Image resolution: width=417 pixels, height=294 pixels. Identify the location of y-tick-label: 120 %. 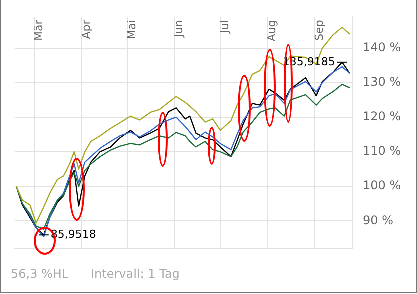
(382, 117).